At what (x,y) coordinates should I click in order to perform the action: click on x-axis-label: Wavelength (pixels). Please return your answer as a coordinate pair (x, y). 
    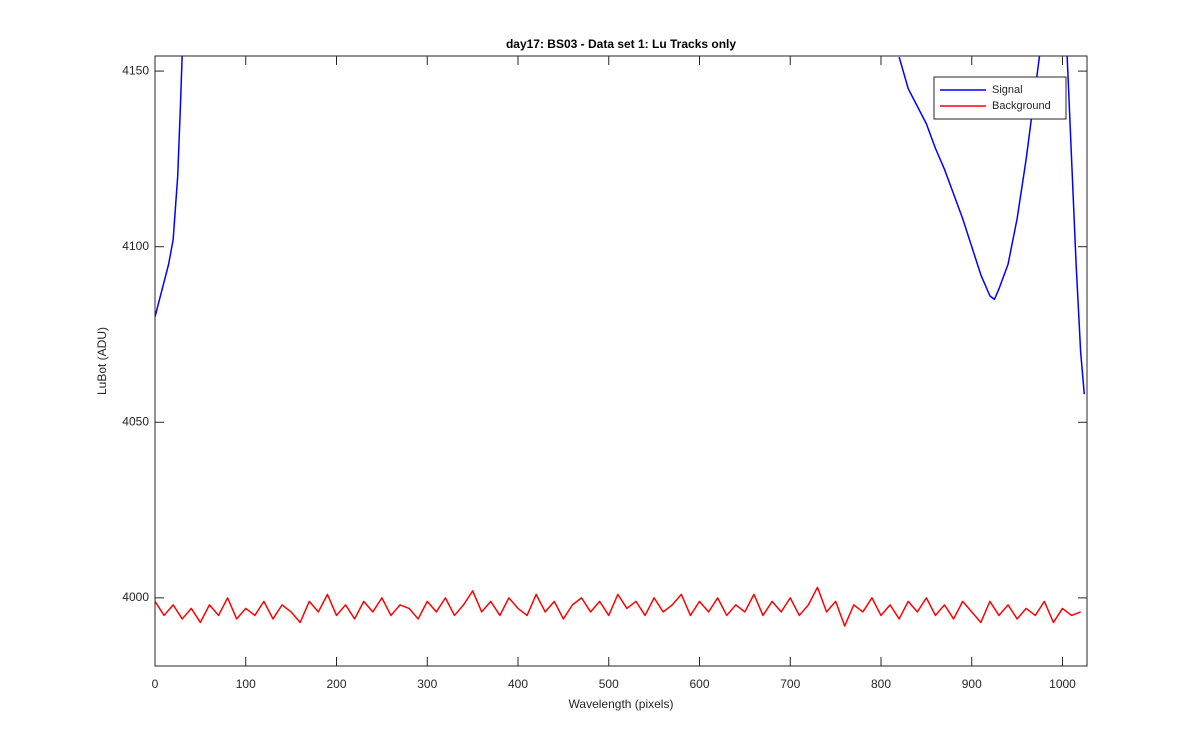
    Looking at the image, I should click on (621, 704).